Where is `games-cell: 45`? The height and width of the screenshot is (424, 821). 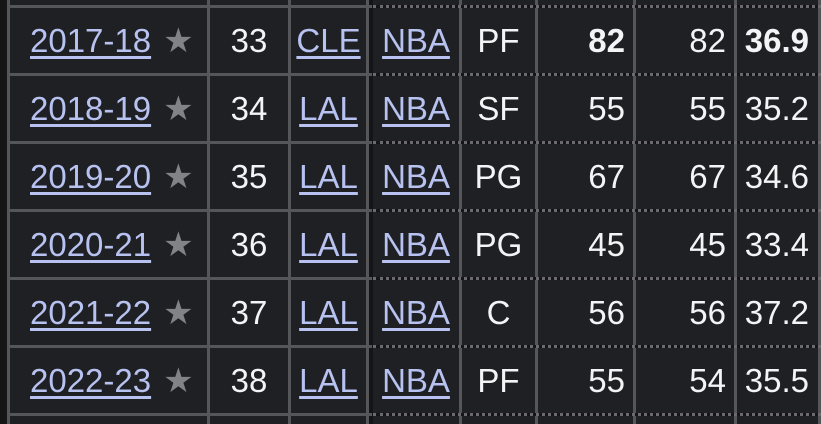 games-cell: 45 is located at coordinates (587, 244).